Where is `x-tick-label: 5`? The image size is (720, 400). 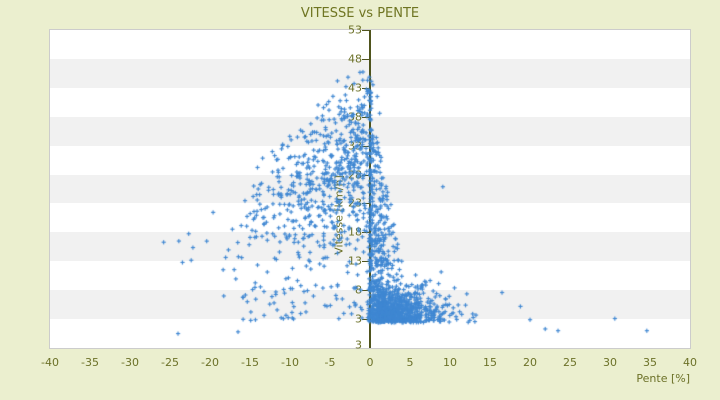
x-tick-label: 5 is located at coordinates (410, 362).